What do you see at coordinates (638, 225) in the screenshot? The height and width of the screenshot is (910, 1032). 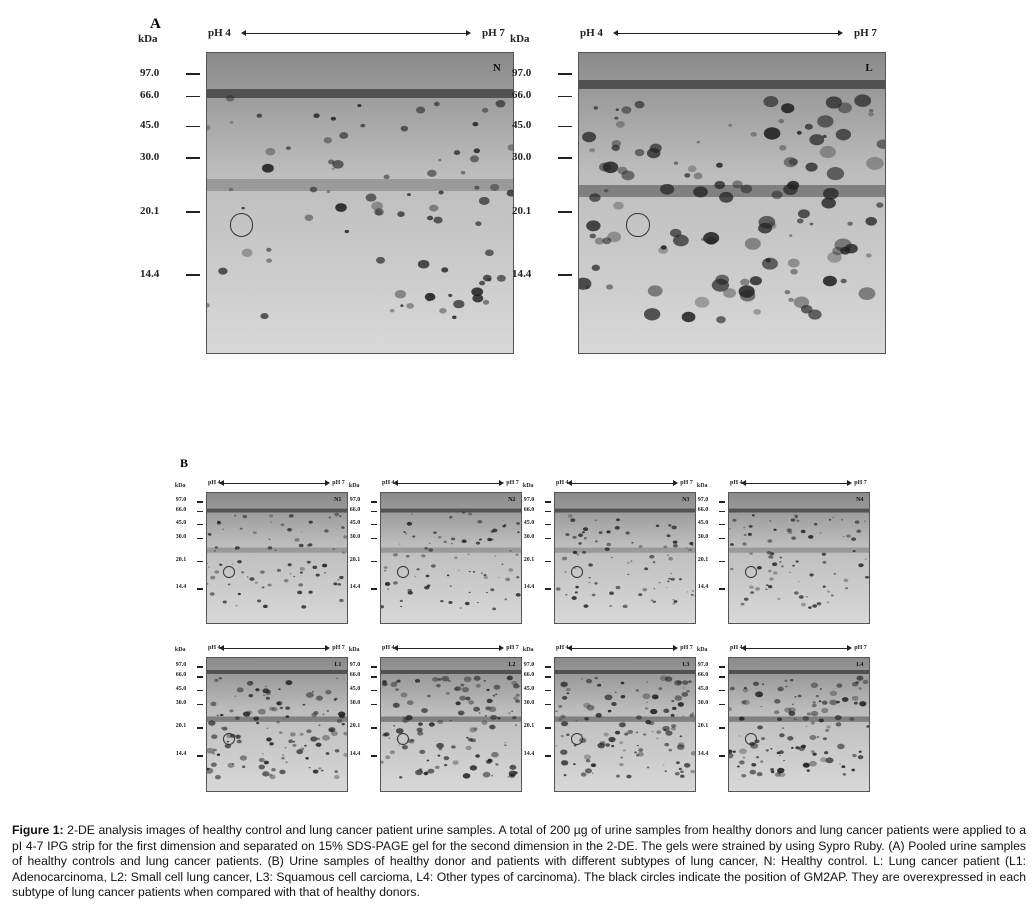 I see `gm2ap-circle-marker` at bounding box center [638, 225].